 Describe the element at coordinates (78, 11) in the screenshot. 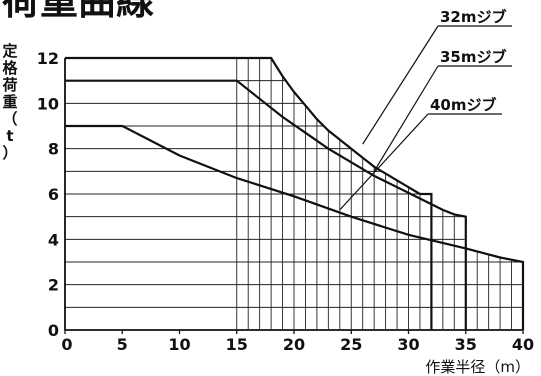

I see `chart-title: 荷重曲線` at that location.